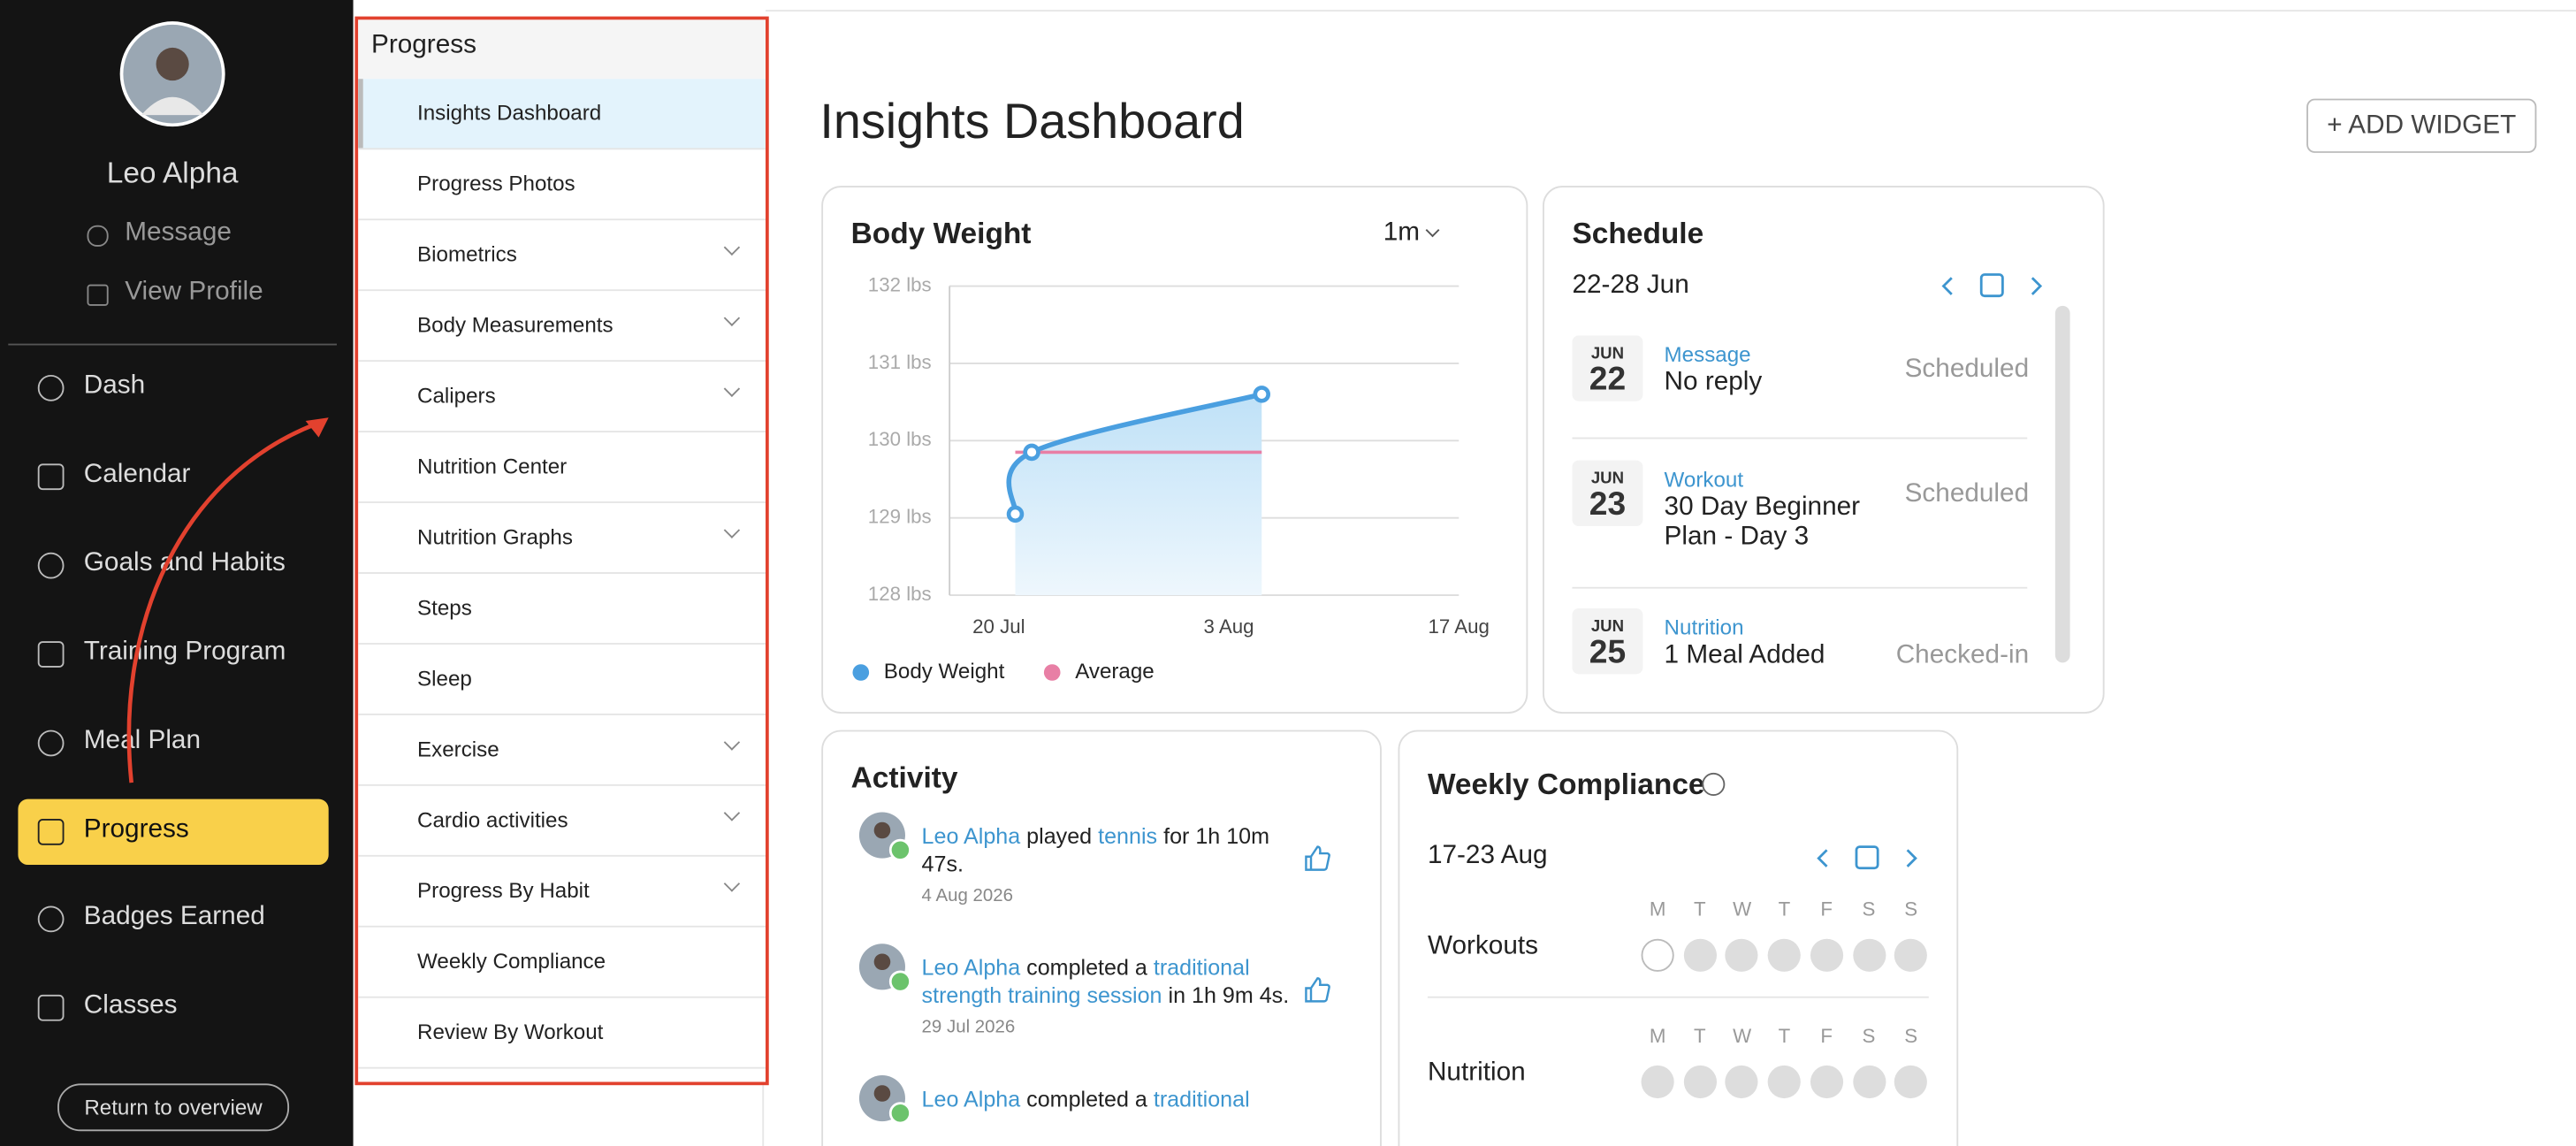 This screenshot has width=2576, height=1146. I want to click on point, so click(1031, 453).